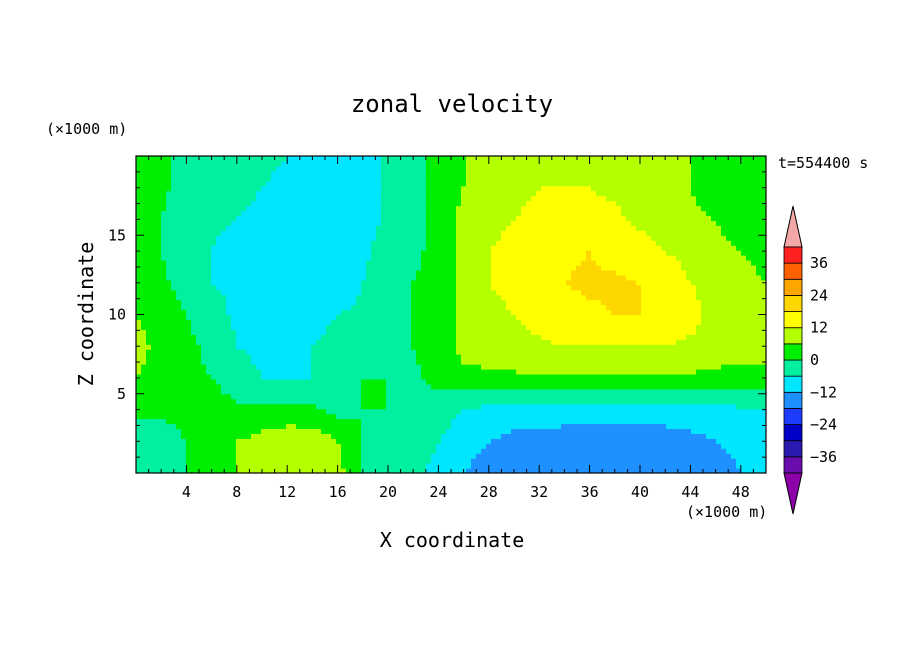 This screenshot has width=904, height=658. I want to click on x-tick-label: 16, so click(338, 492).